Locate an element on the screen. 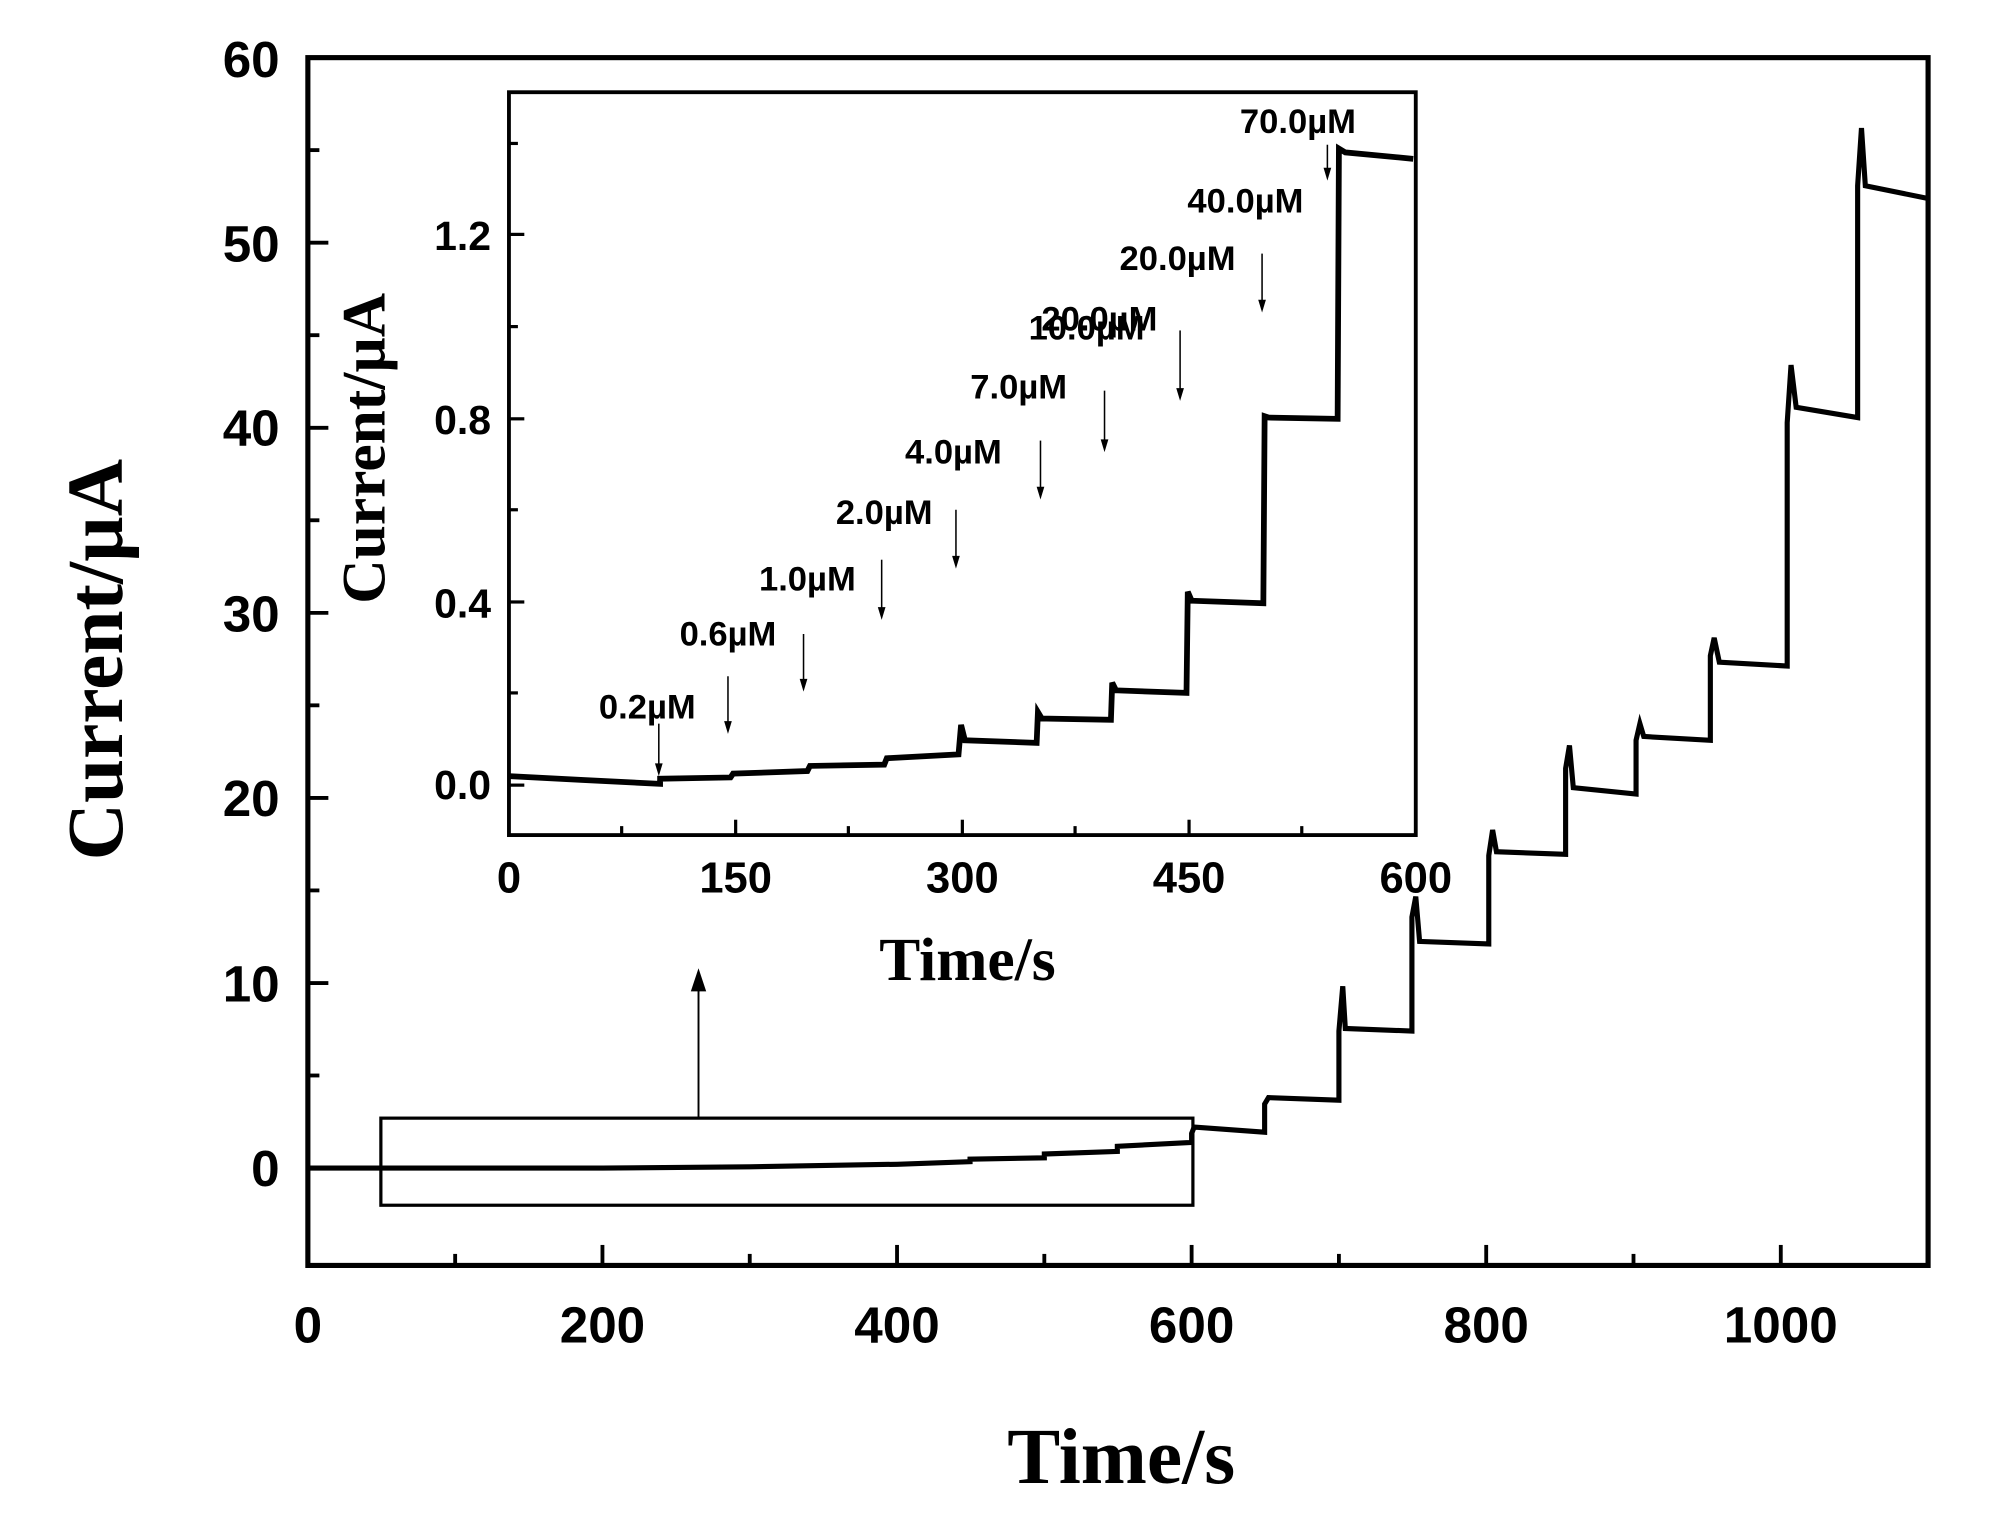 This screenshot has height=1528, width=1999. y-tick-label: 30 is located at coordinates (251, 613).